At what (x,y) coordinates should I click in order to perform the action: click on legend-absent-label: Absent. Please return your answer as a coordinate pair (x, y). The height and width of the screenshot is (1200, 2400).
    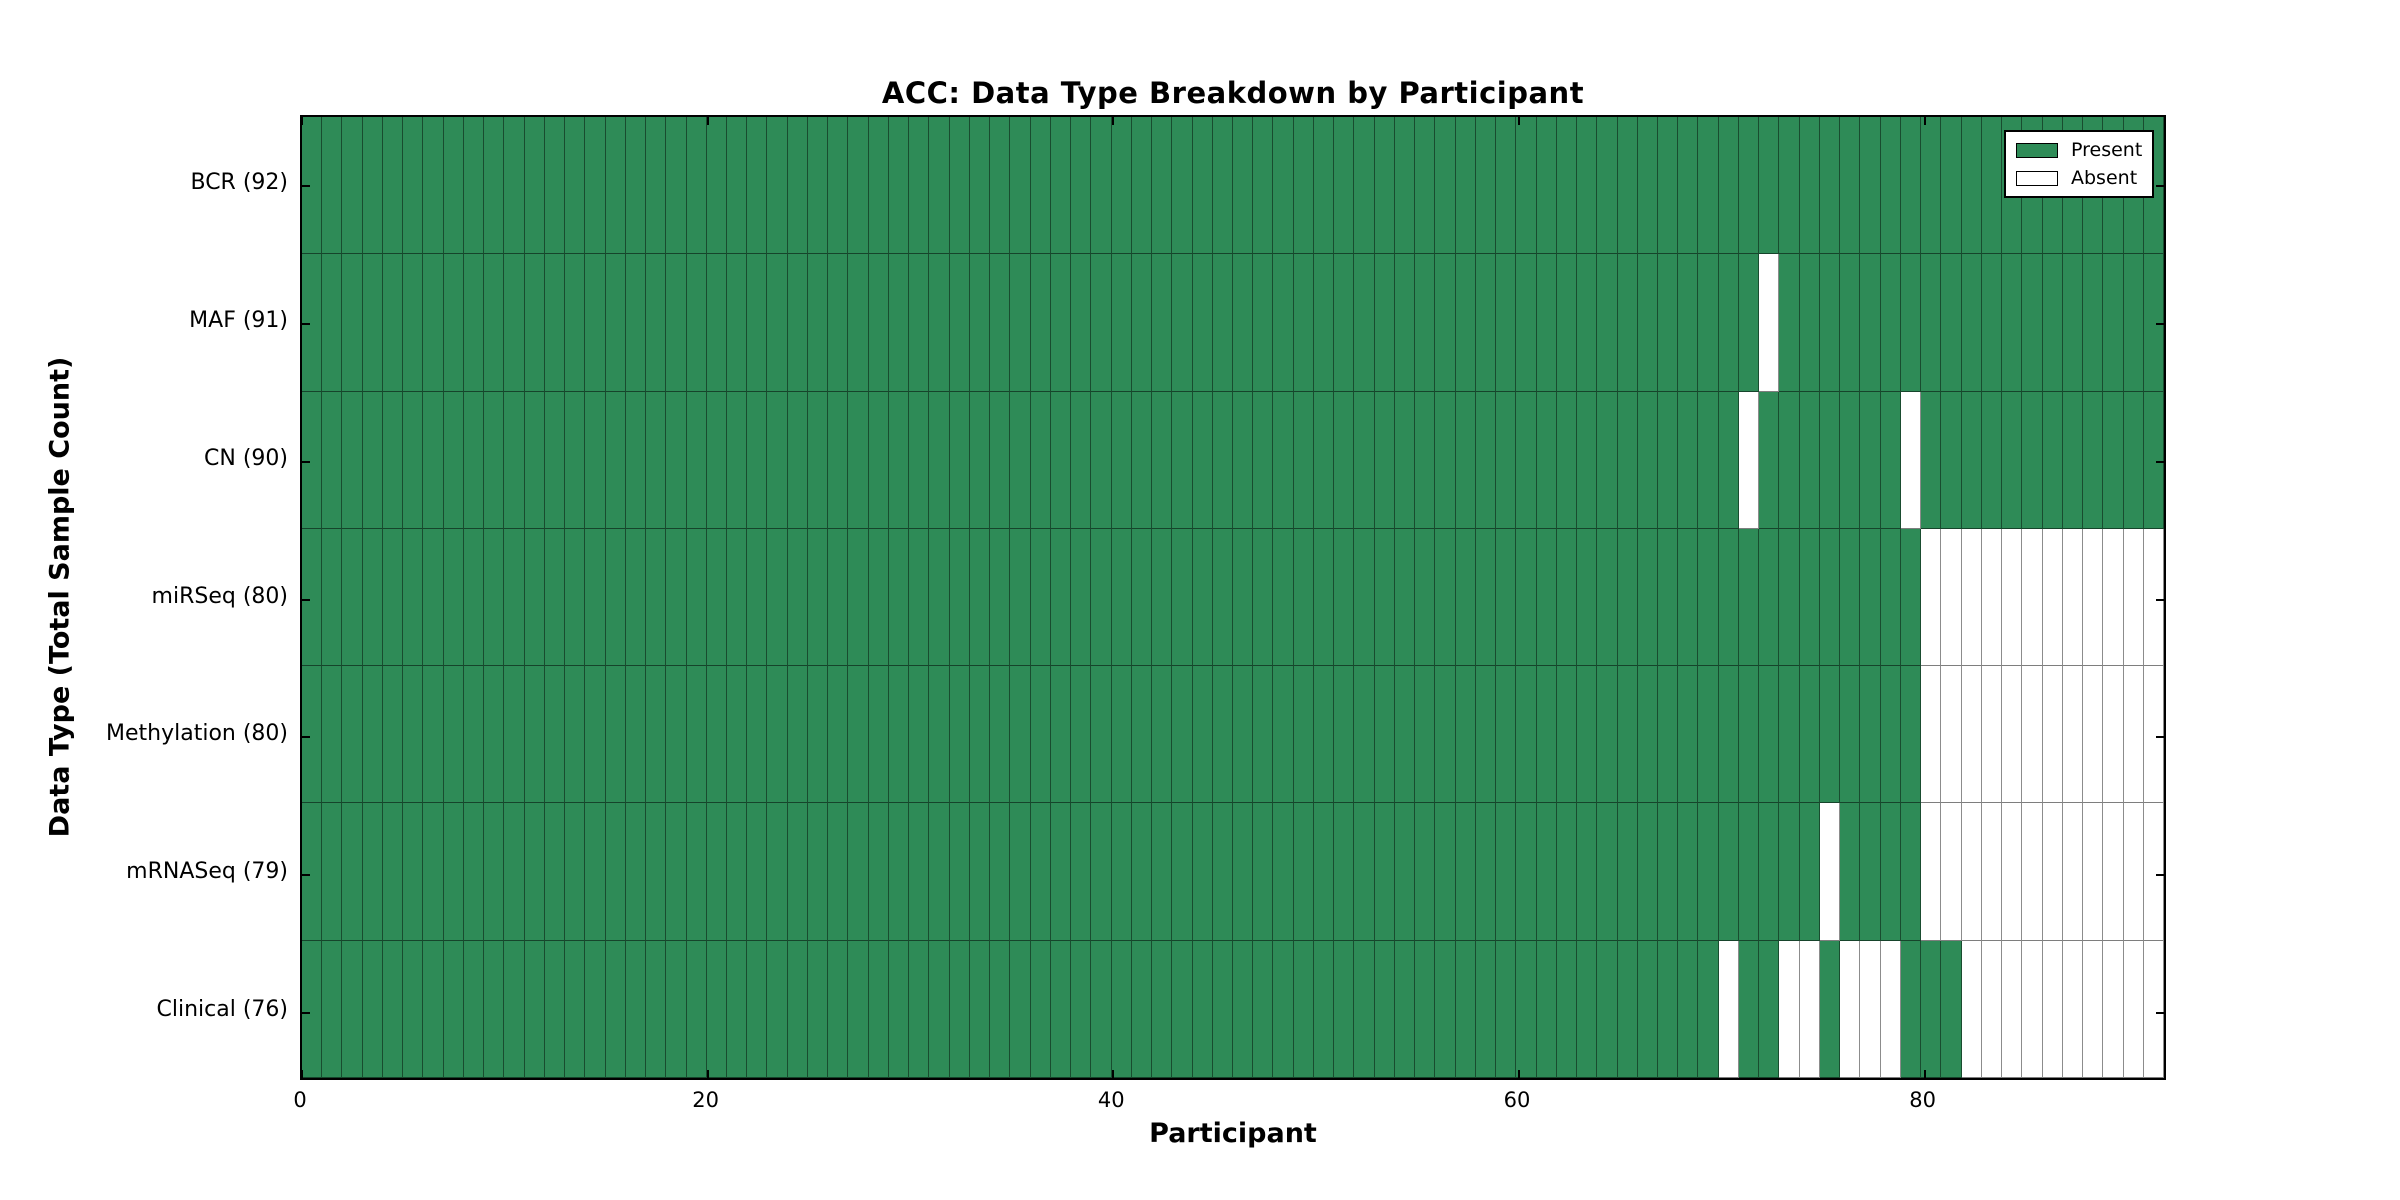
    Looking at the image, I should click on (2104, 178).